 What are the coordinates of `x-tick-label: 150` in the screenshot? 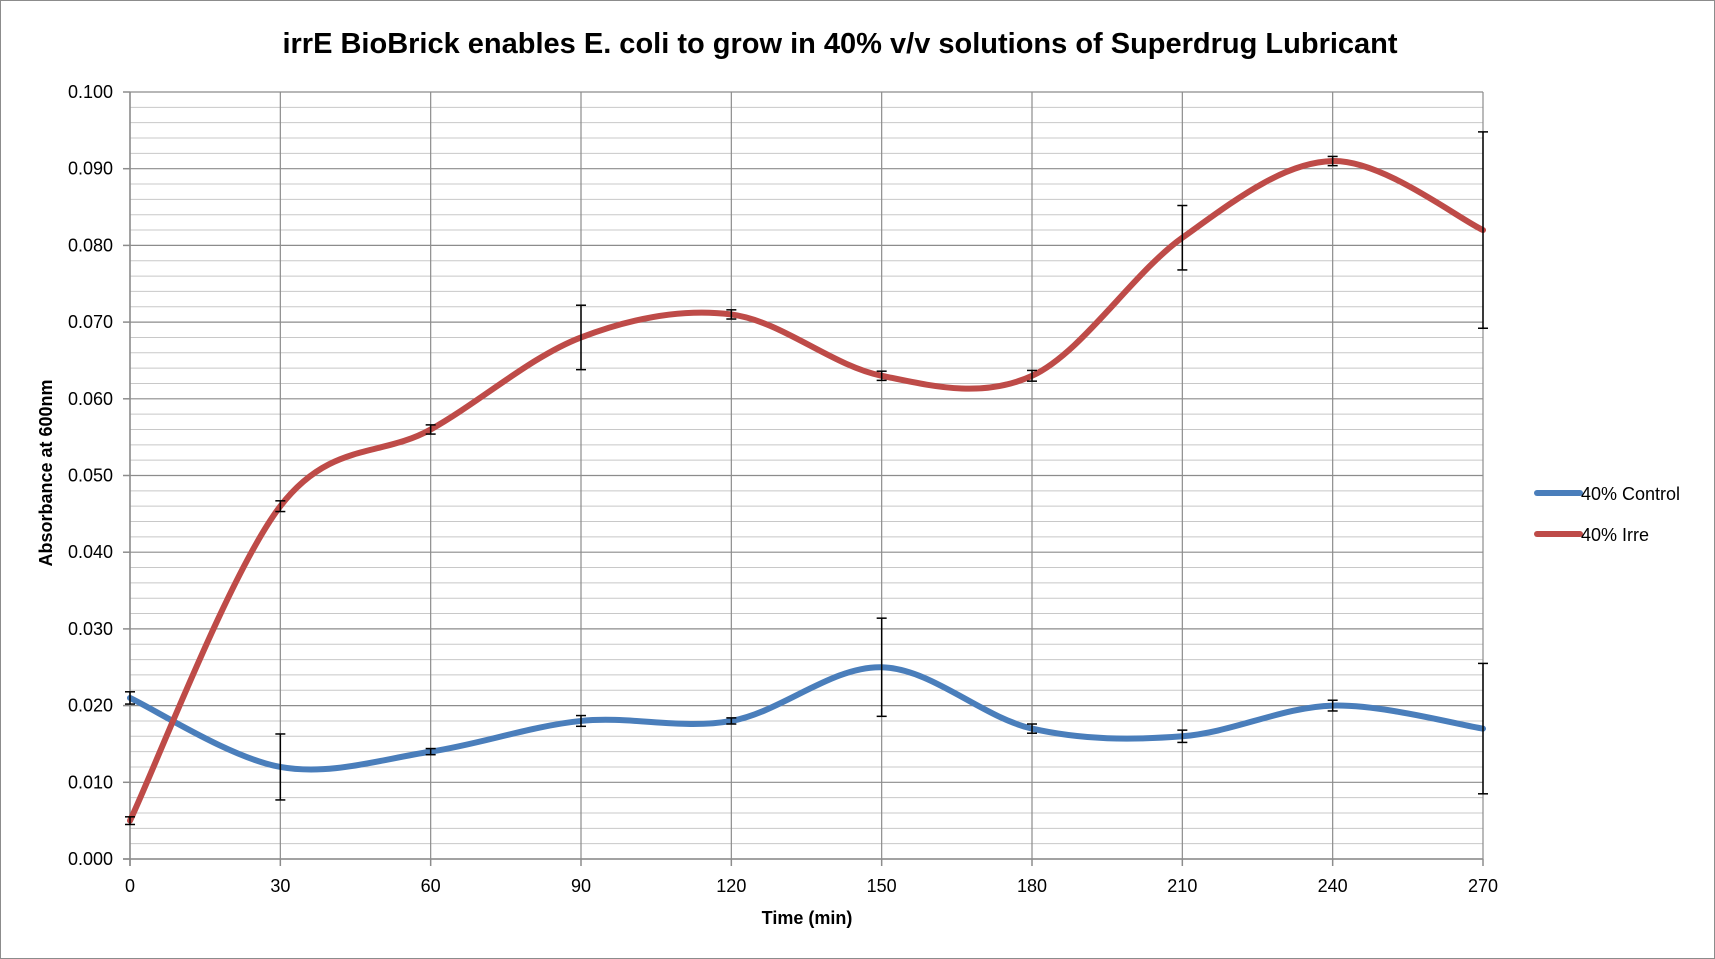 It's located at (882, 886).